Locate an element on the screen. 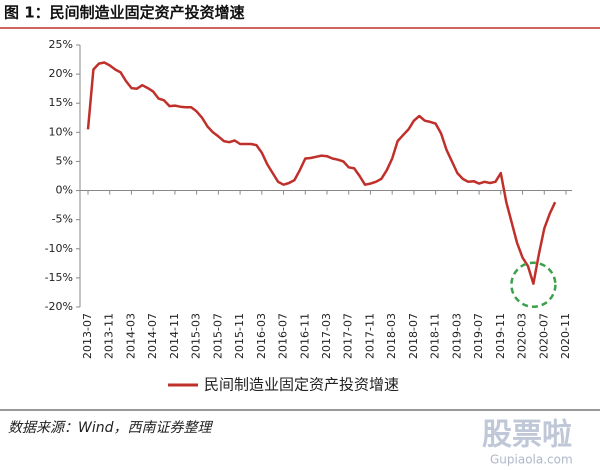 Image resolution: width=600 pixels, height=470 pixels. x-tick-label: 2017-11 is located at coordinates (369, 336).